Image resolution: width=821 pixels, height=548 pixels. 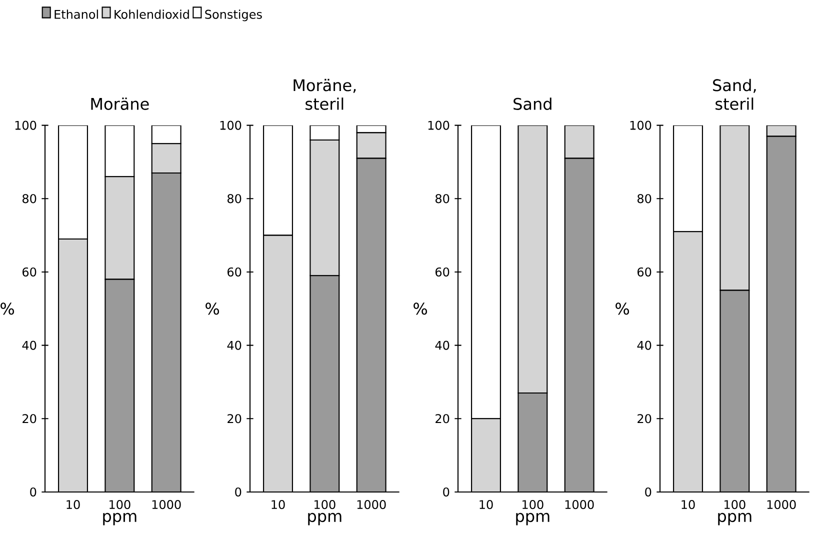 What do you see at coordinates (151, 14) in the screenshot?
I see `legend-label: Kohlendioxid` at bounding box center [151, 14].